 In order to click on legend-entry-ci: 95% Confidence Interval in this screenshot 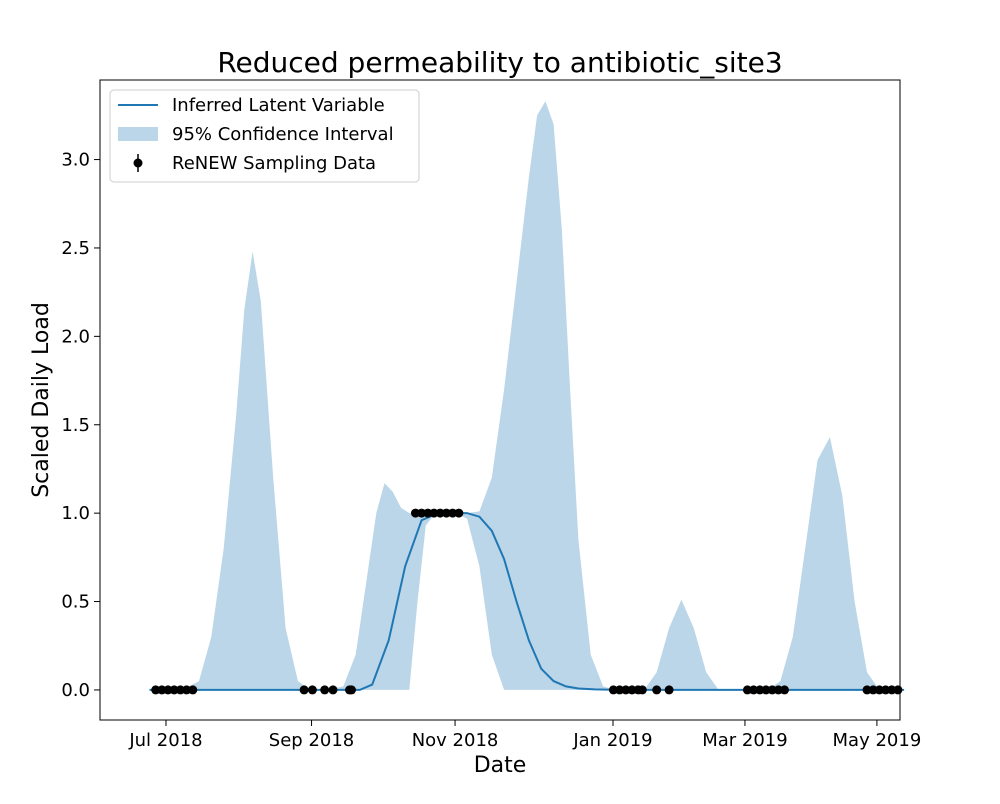, I will do `click(283, 134)`.